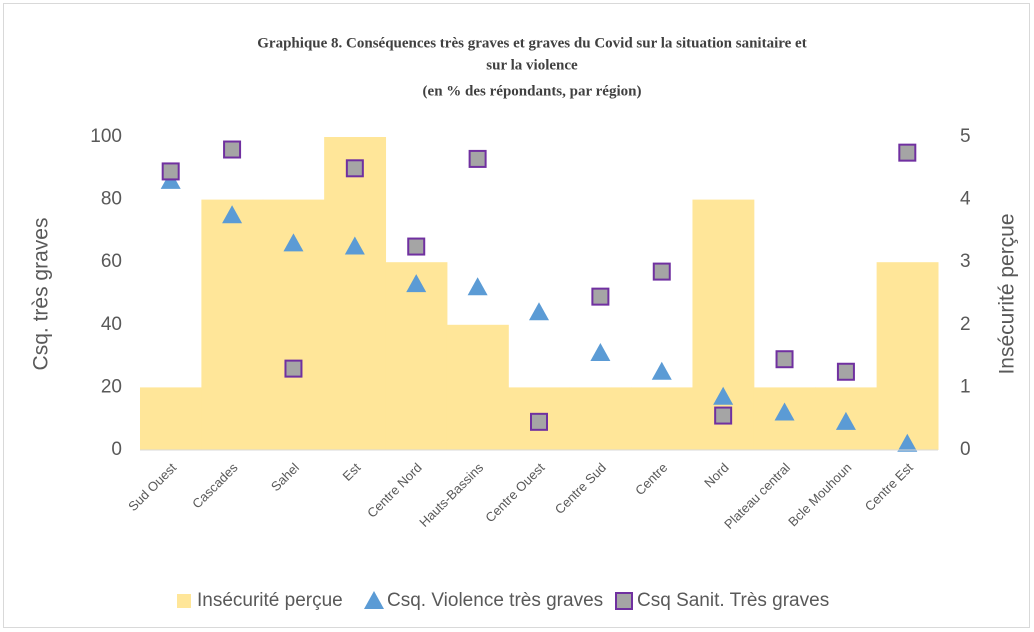 This screenshot has width=1034, height=632. Describe the element at coordinates (532, 91) in the screenshot. I see `chart-subtitle: (en % des répondants, par région)` at that location.